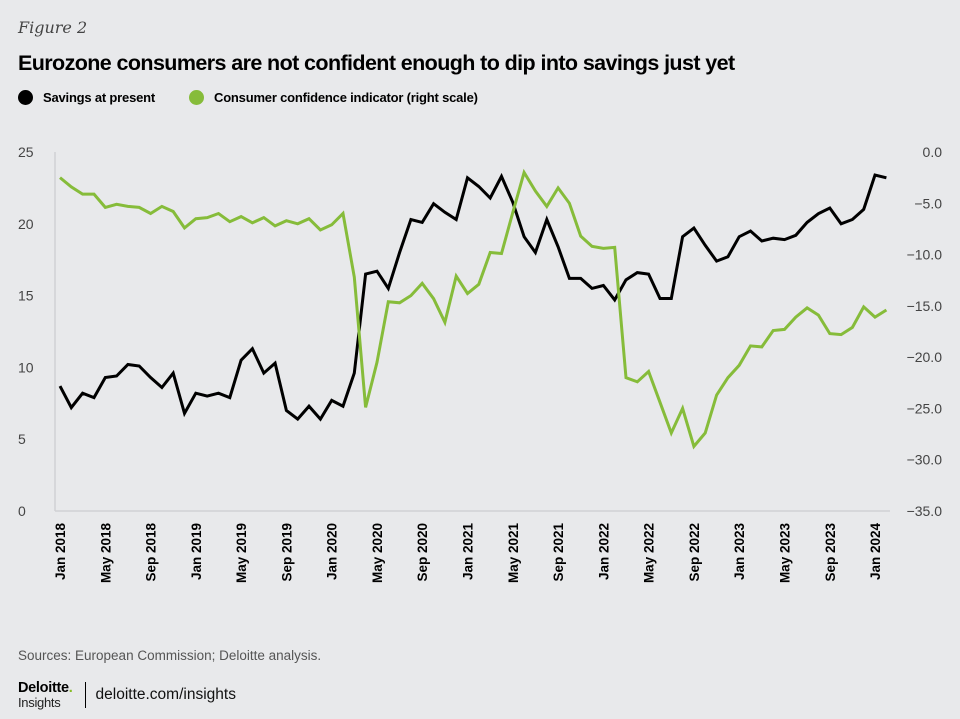 Image resolution: width=960 pixels, height=719 pixels. What do you see at coordinates (241, 553) in the screenshot?
I see `x-tick-label: May 2019` at bounding box center [241, 553].